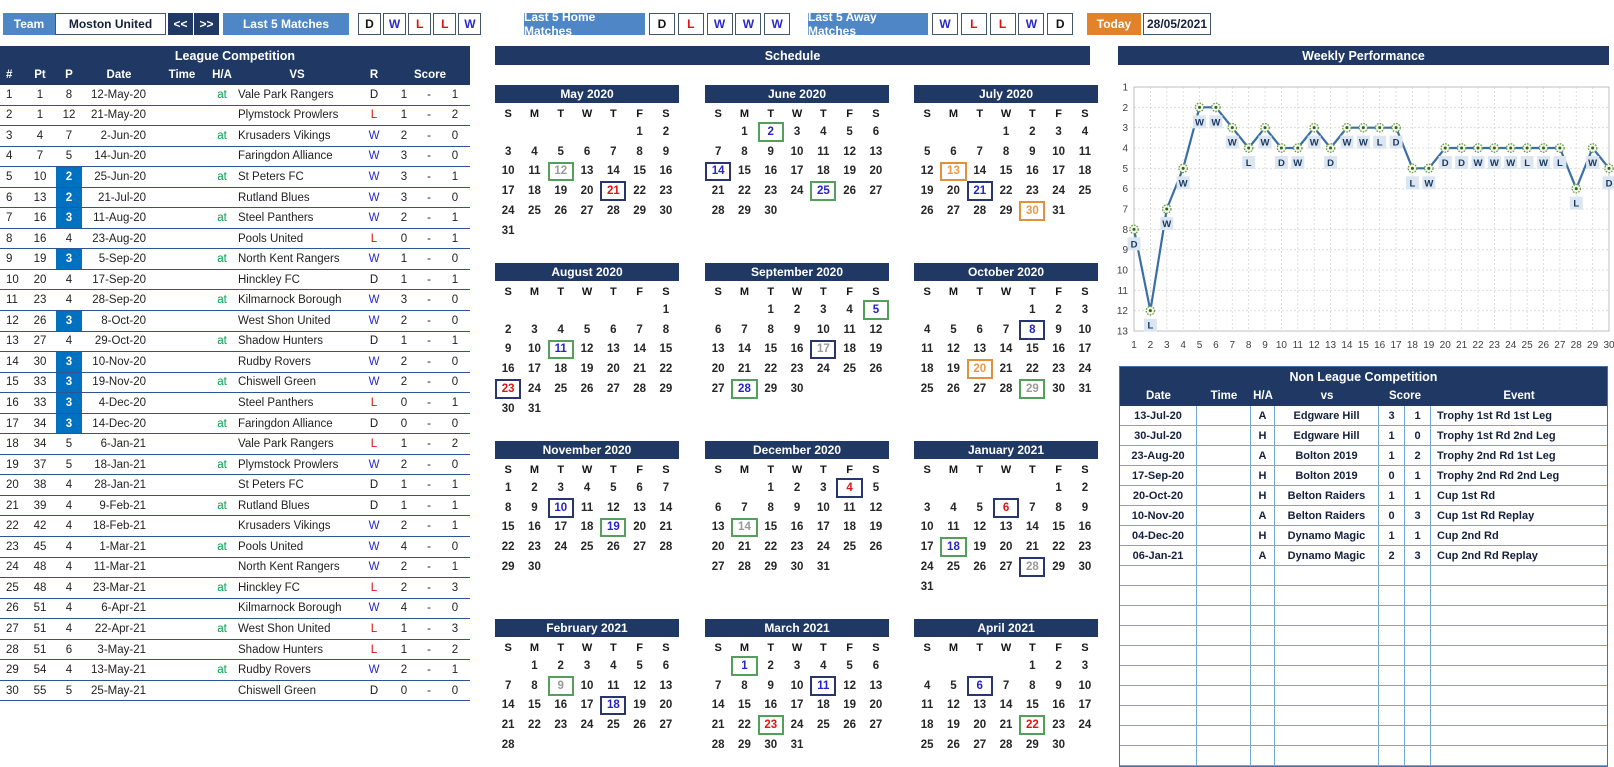 Image resolution: width=1614 pixels, height=767 pixels. I want to click on event-date, so click(1158, 596).